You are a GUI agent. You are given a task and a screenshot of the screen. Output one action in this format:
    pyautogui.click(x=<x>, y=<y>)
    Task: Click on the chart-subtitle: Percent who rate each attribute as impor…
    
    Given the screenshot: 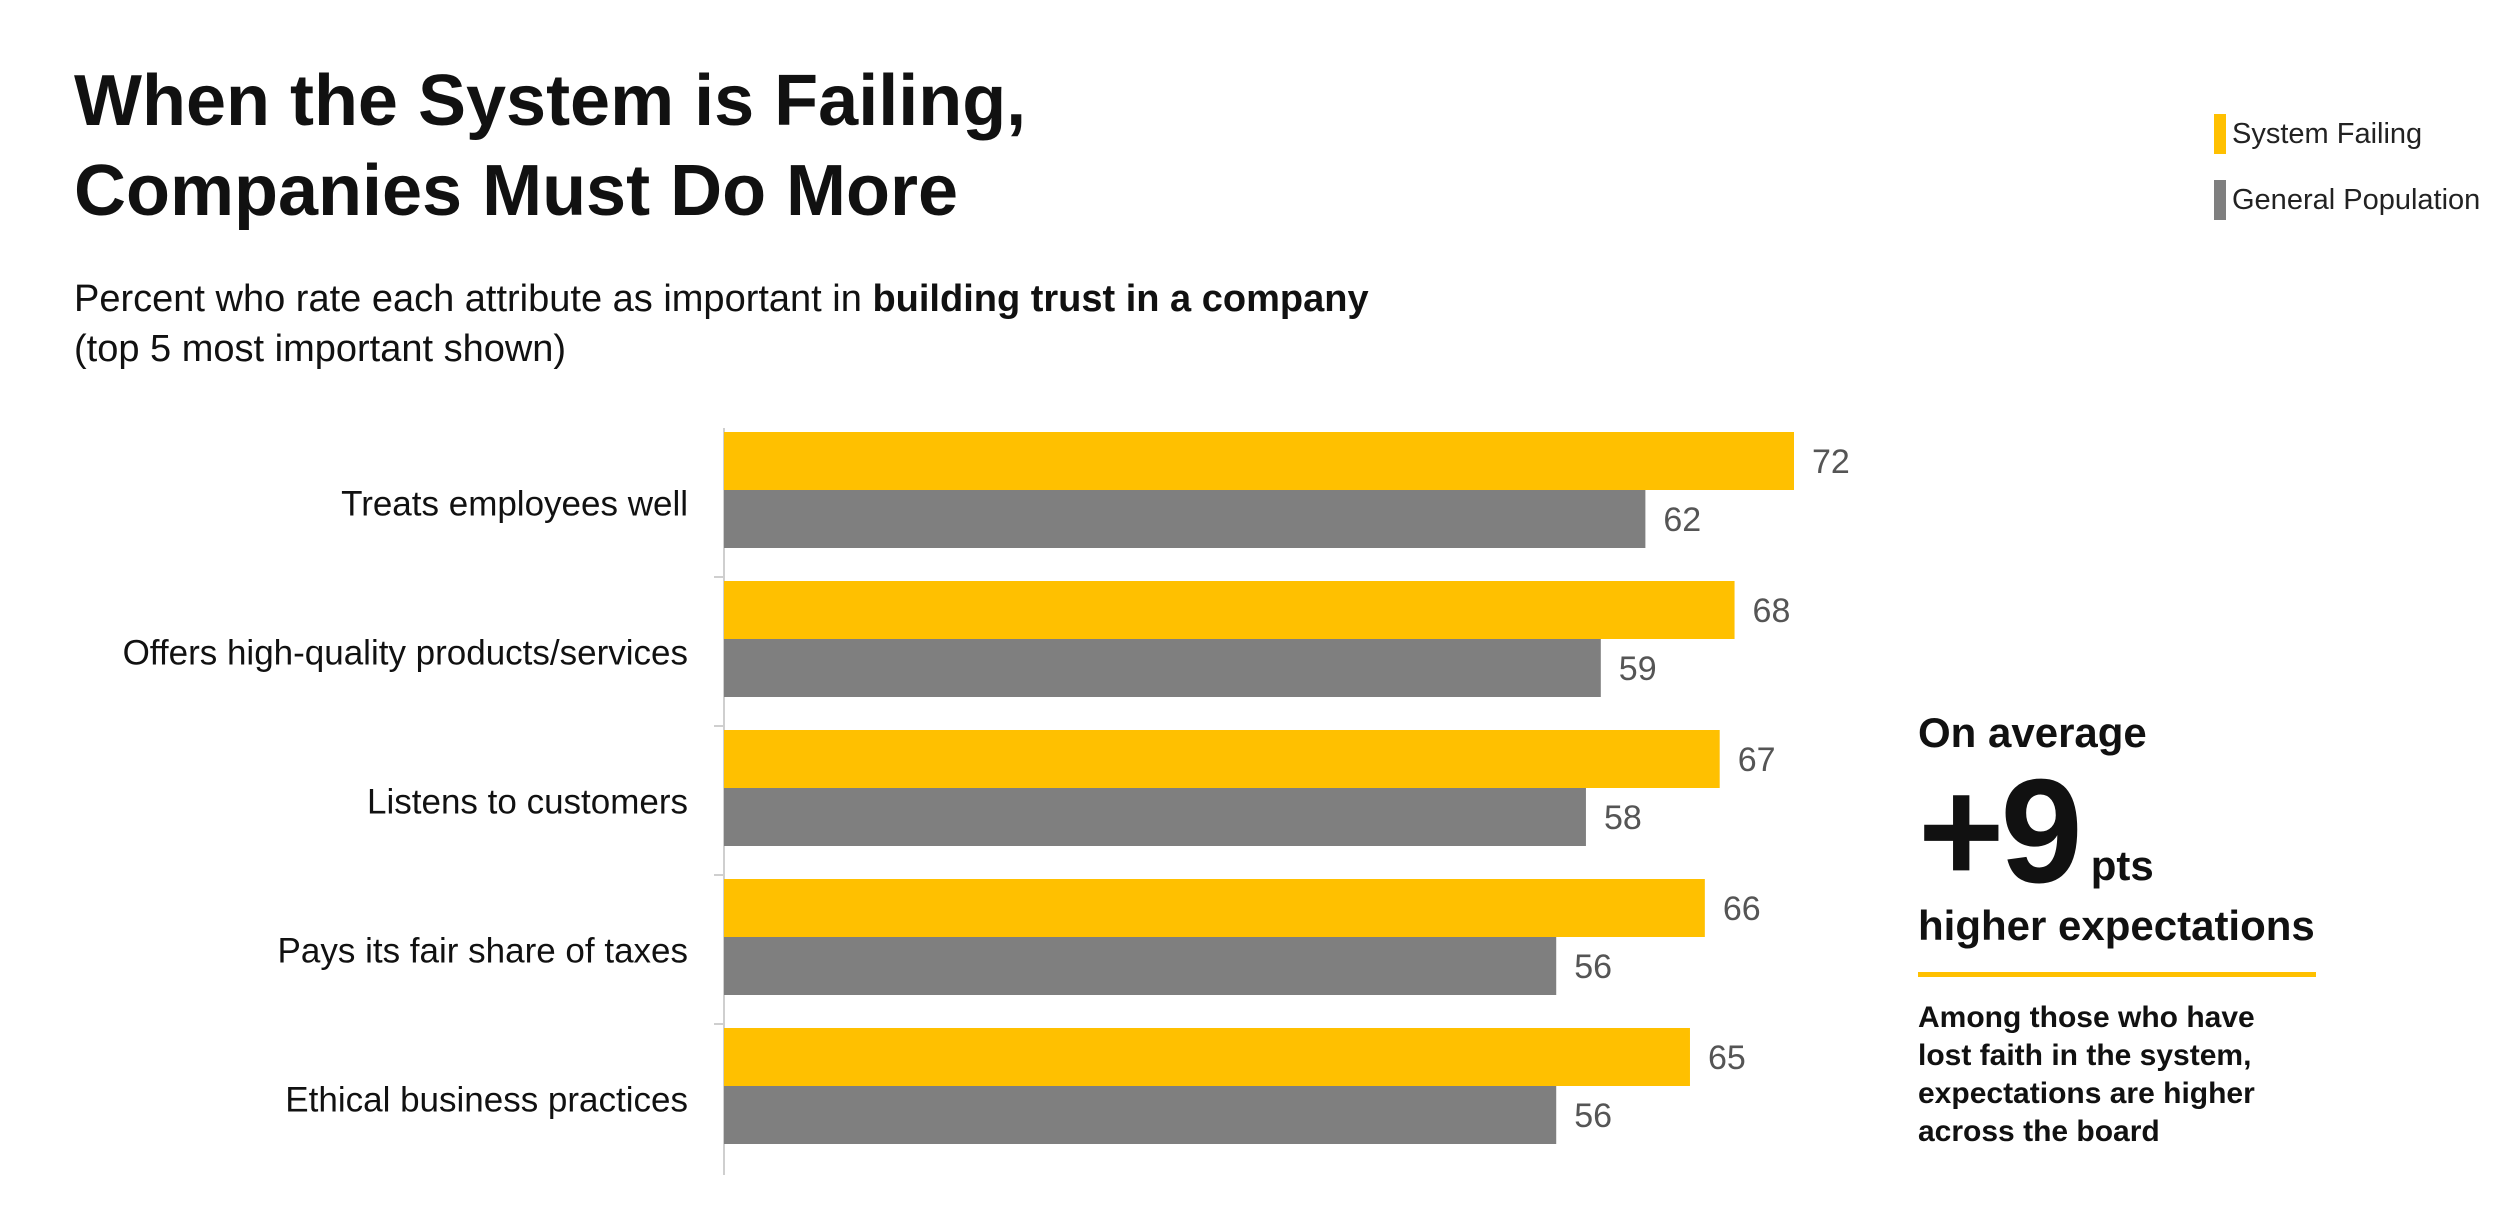 What is the action you would take?
    pyautogui.click(x=721, y=324)
    